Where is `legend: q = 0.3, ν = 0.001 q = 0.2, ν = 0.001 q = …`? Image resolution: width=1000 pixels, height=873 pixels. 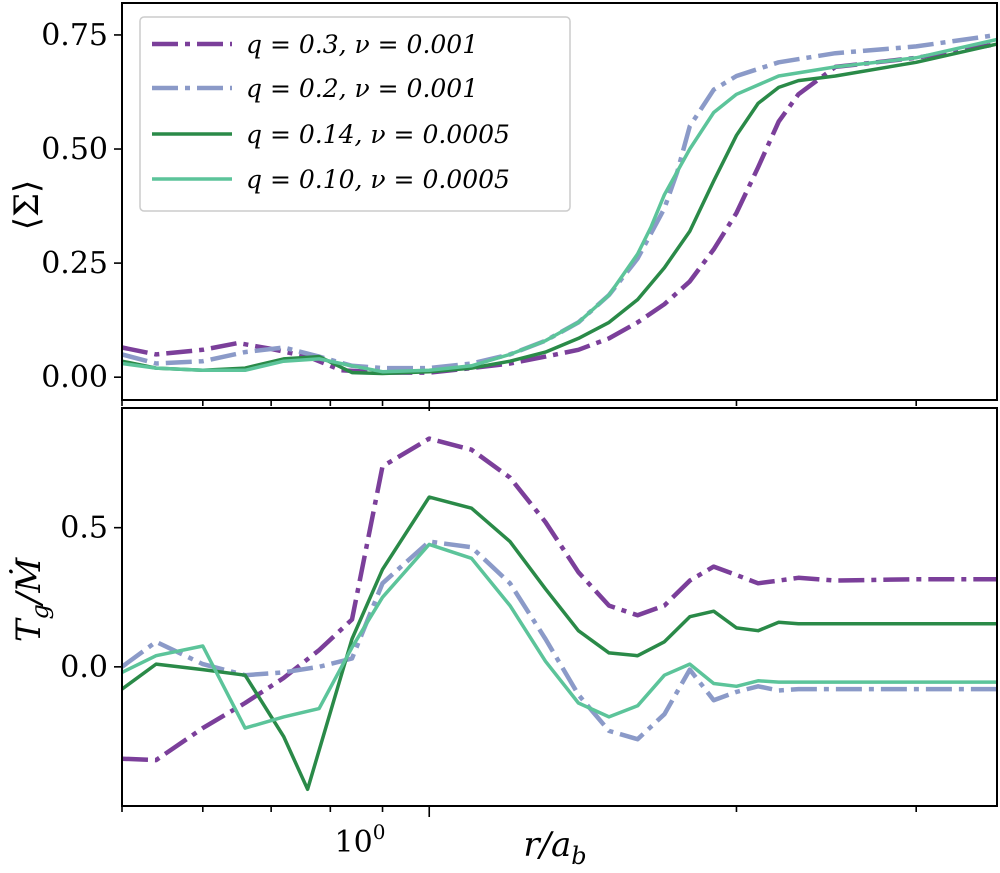 legend: q = 0.3, ν = 0.001 q = 0.2, ν = 0.001 q = … is located at coordinates (355, 114).